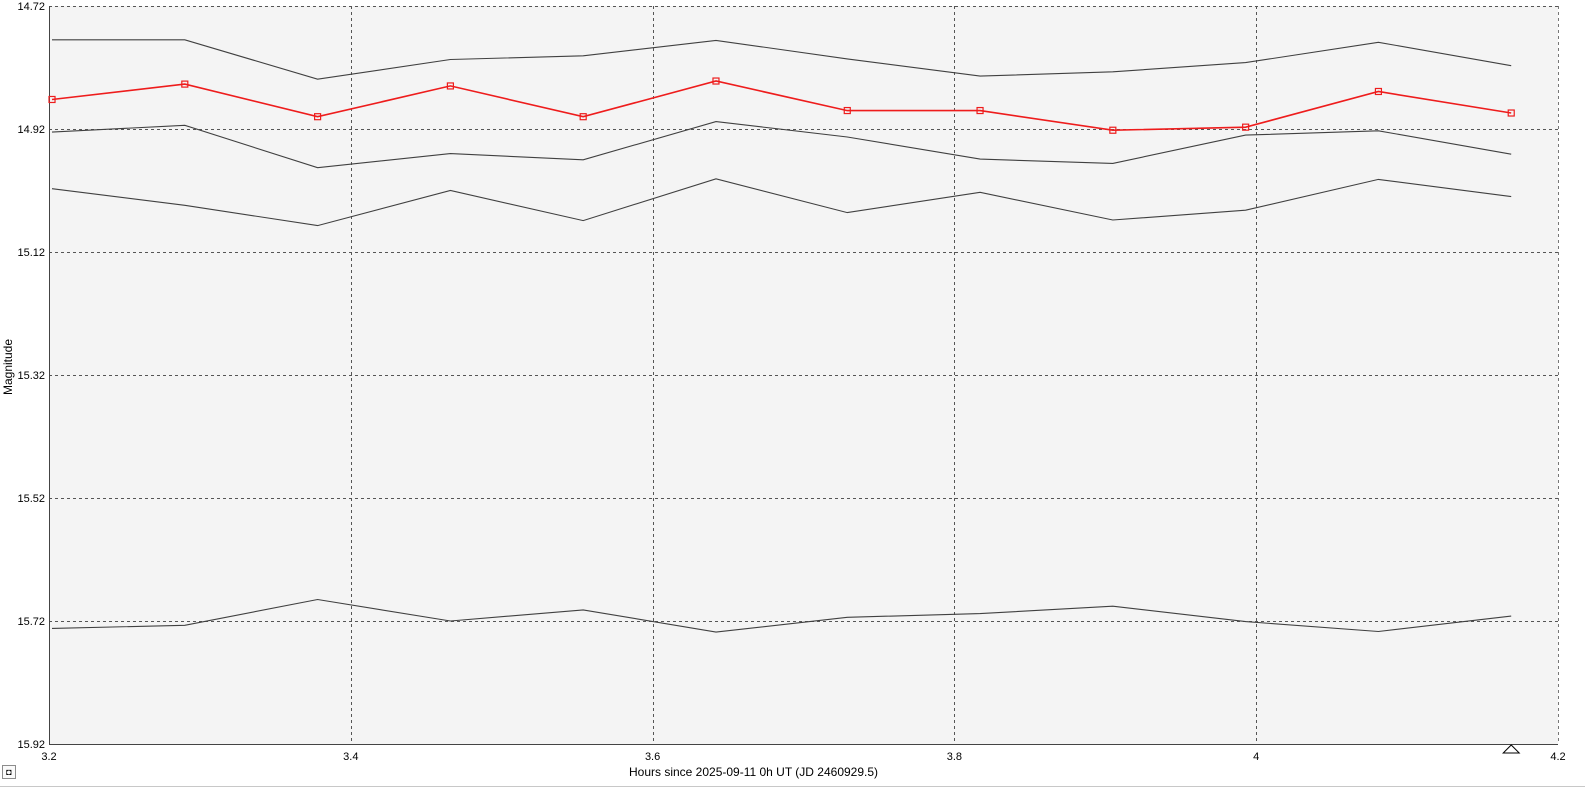 The height and width of the screenshot is (796, 1585). Describe the element at coordinates (652, 757) in the screenshot. I see `x-tick-label: 3.6` at that location.